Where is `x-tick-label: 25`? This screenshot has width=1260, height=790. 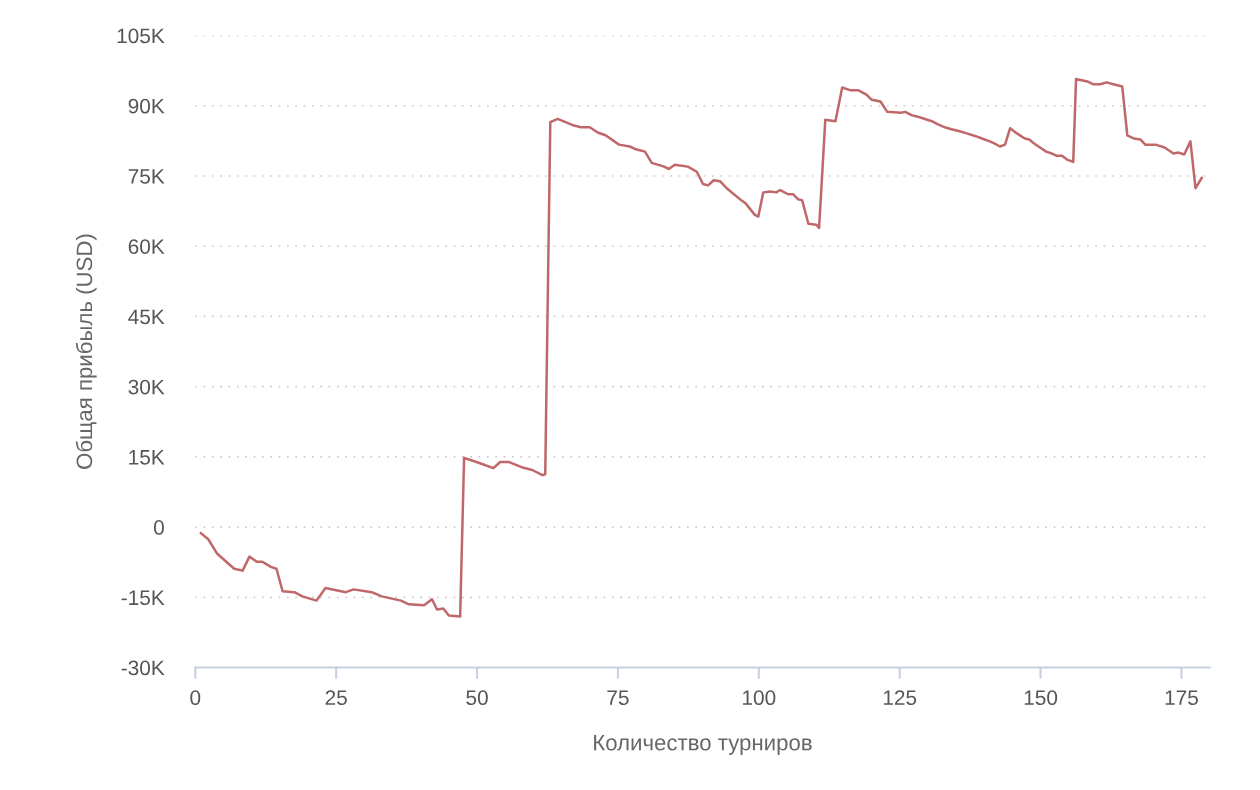
x-tick-label: 25 is located at coordinates (336, 698).